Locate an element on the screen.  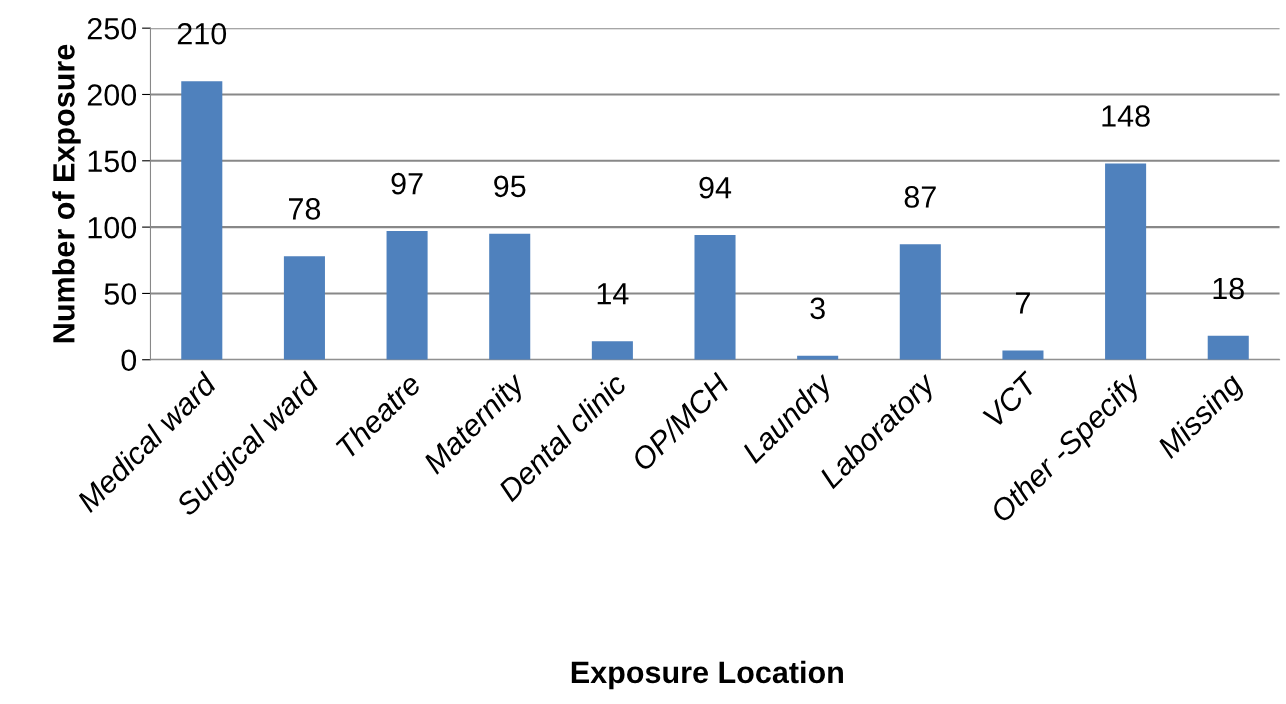
data-label: 7 is located at coordinates (1023, 303).